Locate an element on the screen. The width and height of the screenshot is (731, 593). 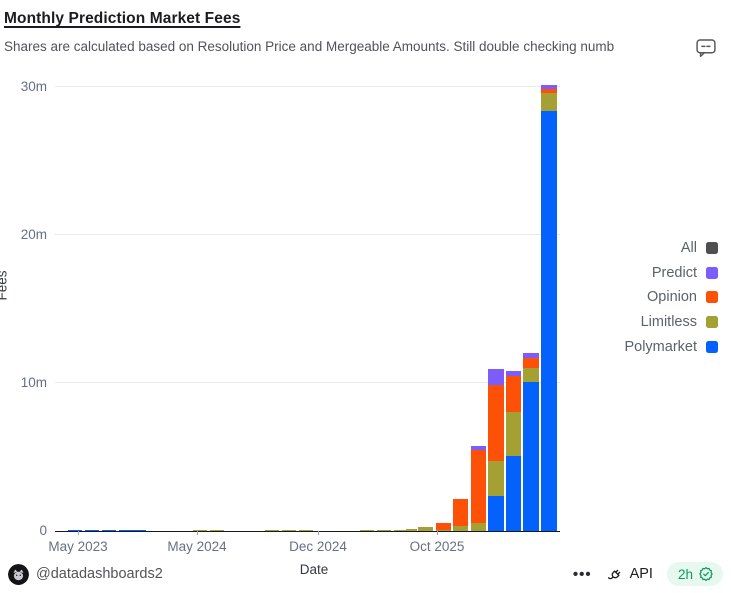
avatar is located at coordinates (18, 574).